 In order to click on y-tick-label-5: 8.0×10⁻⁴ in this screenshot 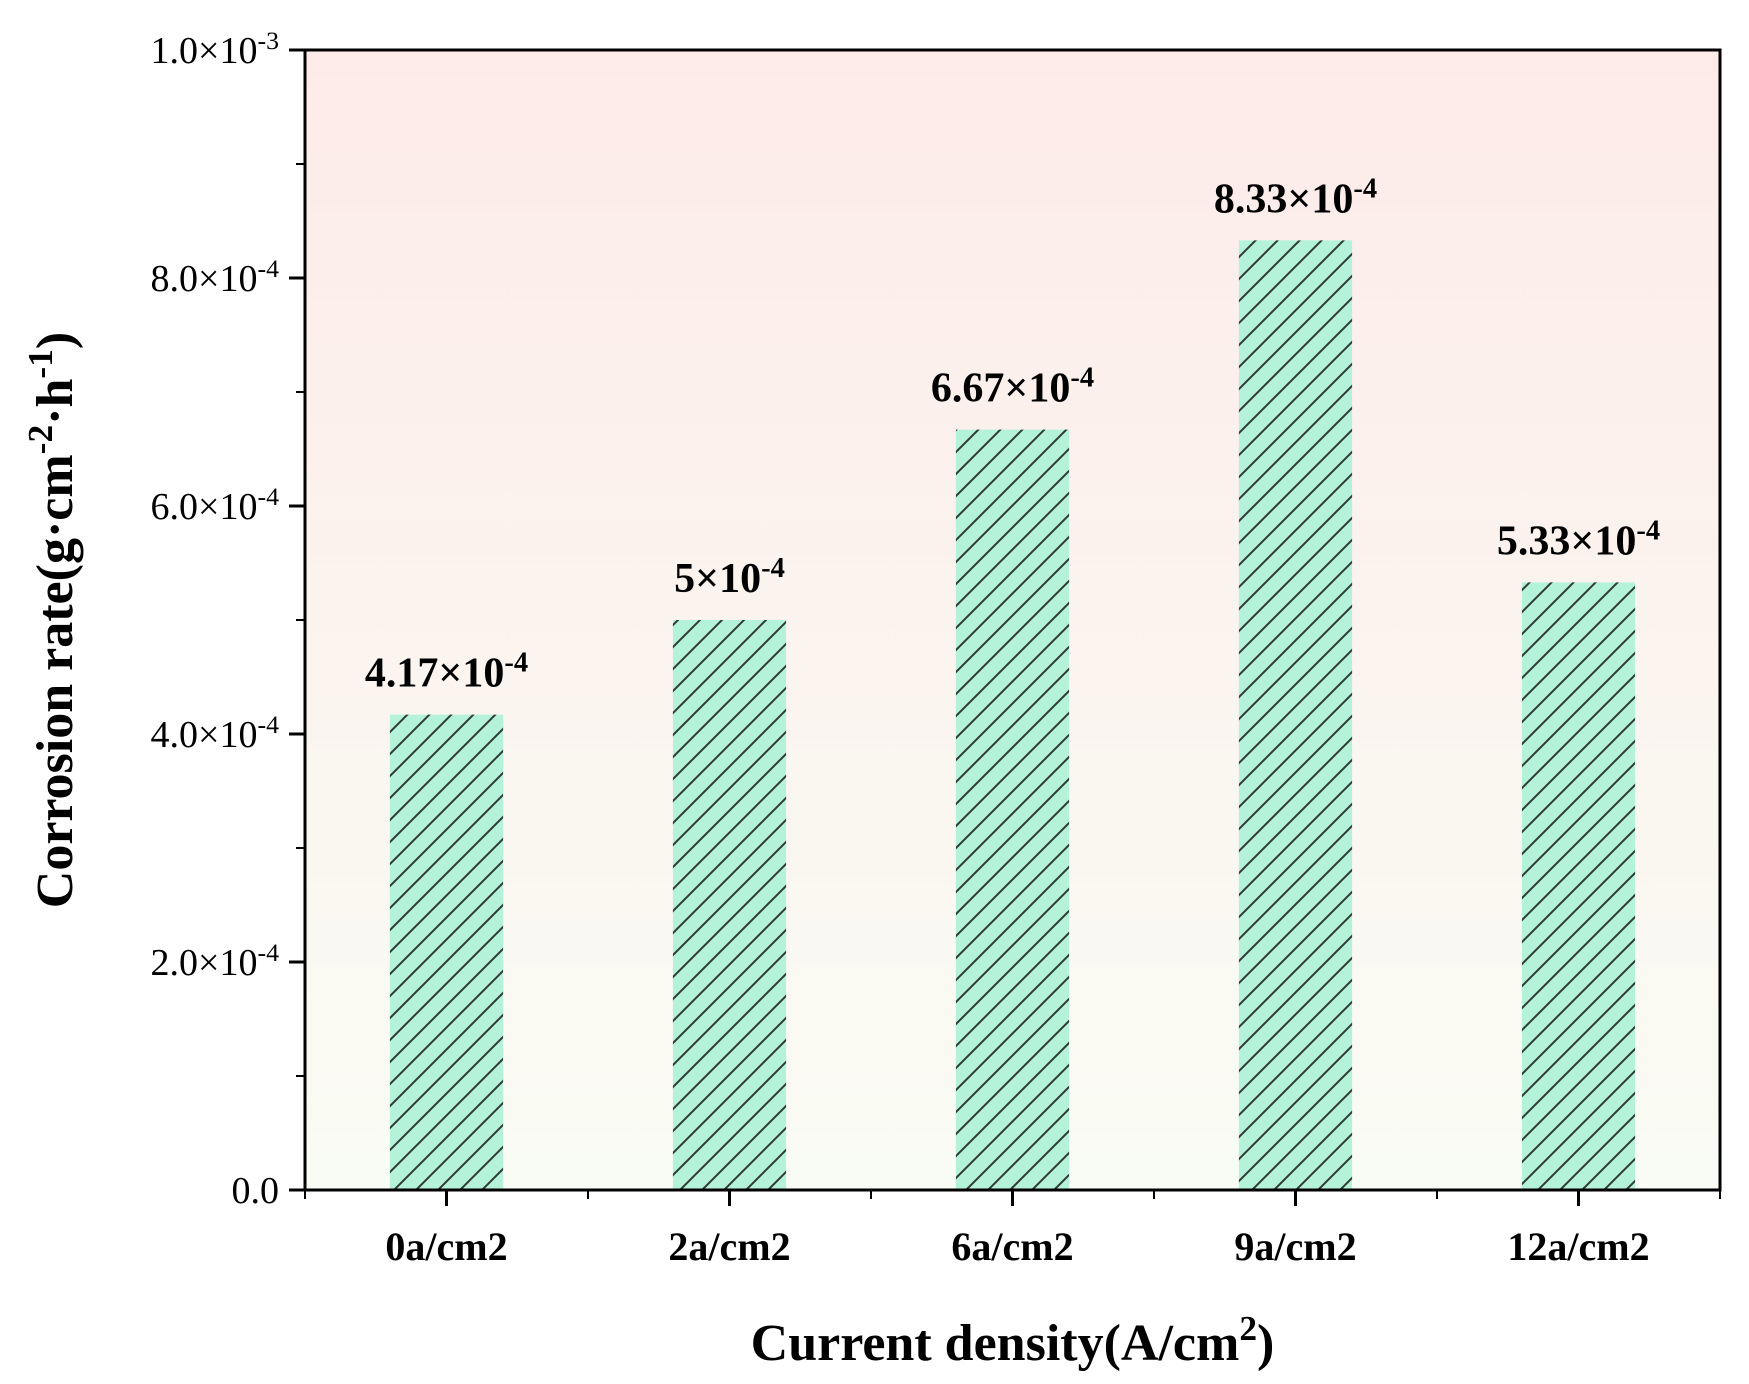, I will do `click(215, 277)`.